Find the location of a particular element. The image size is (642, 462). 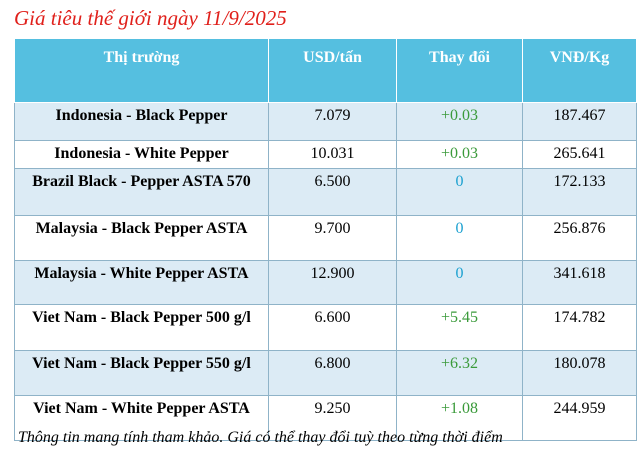

value-cell: 172.133 is located at coordinates (579, 192).